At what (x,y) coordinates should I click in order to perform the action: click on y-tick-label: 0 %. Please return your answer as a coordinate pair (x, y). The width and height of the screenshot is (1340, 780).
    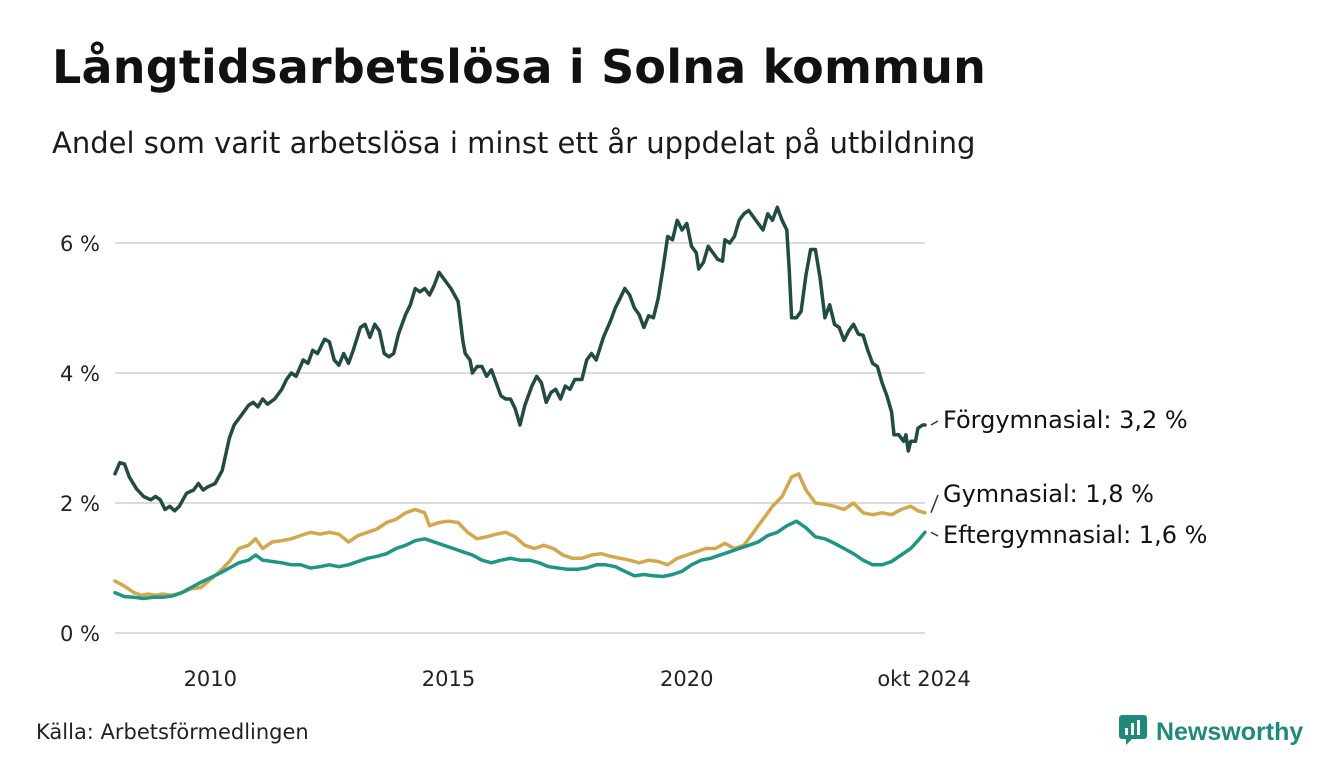
    Looking at the image, I should click on (80, 634).